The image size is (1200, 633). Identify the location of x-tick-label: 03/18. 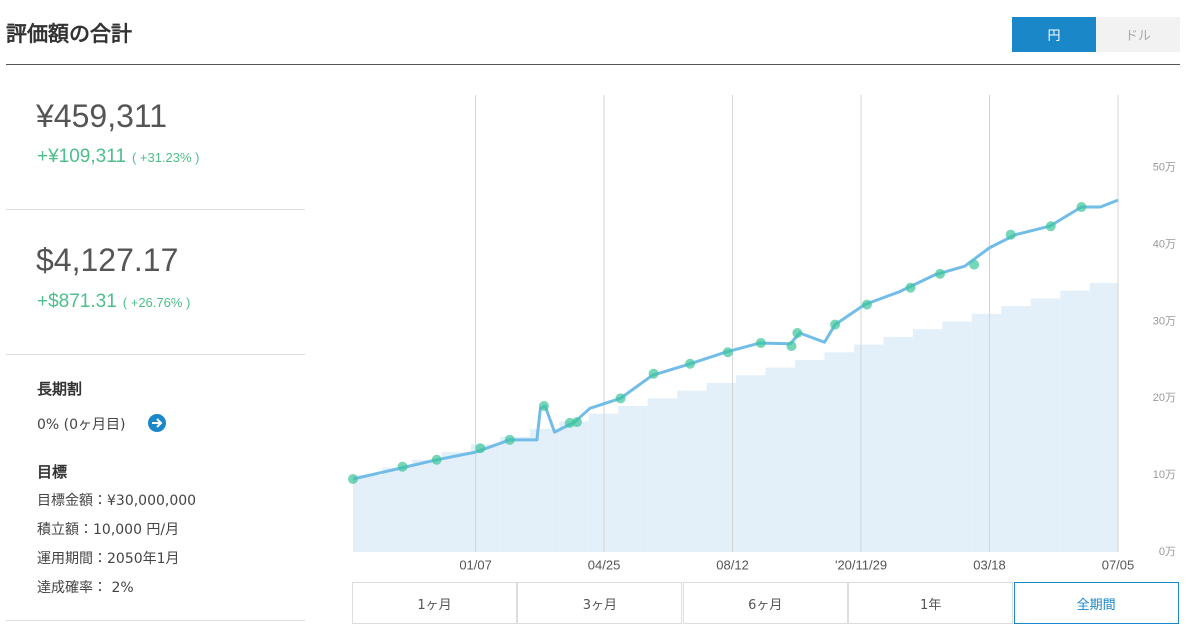
(989, 564).